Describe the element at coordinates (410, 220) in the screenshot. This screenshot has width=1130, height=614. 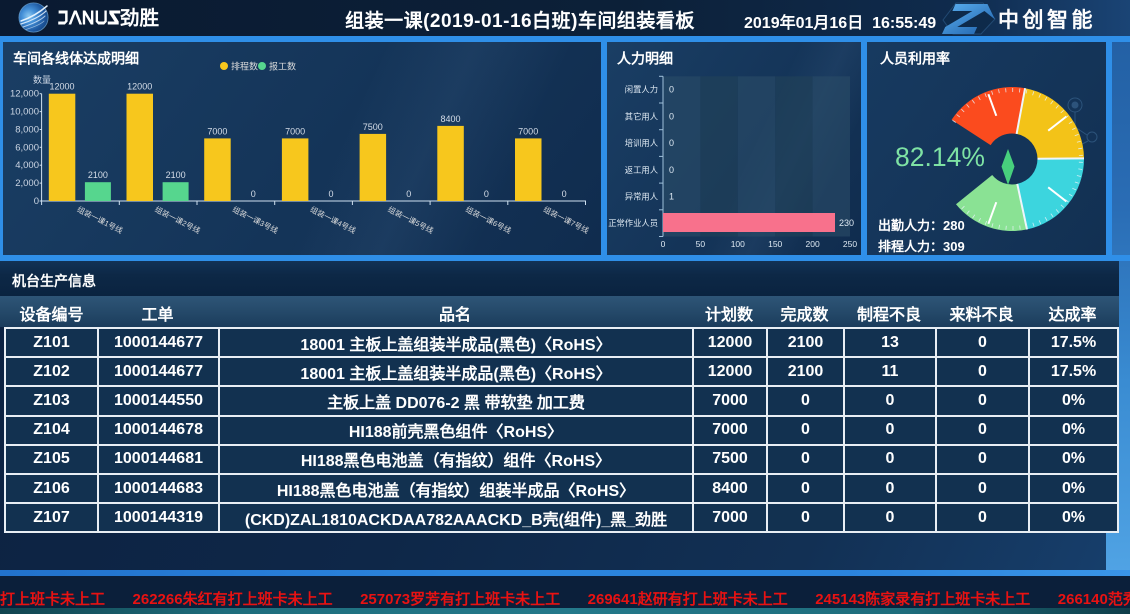
I see `svg-text: 组装一课5号线` at that location.